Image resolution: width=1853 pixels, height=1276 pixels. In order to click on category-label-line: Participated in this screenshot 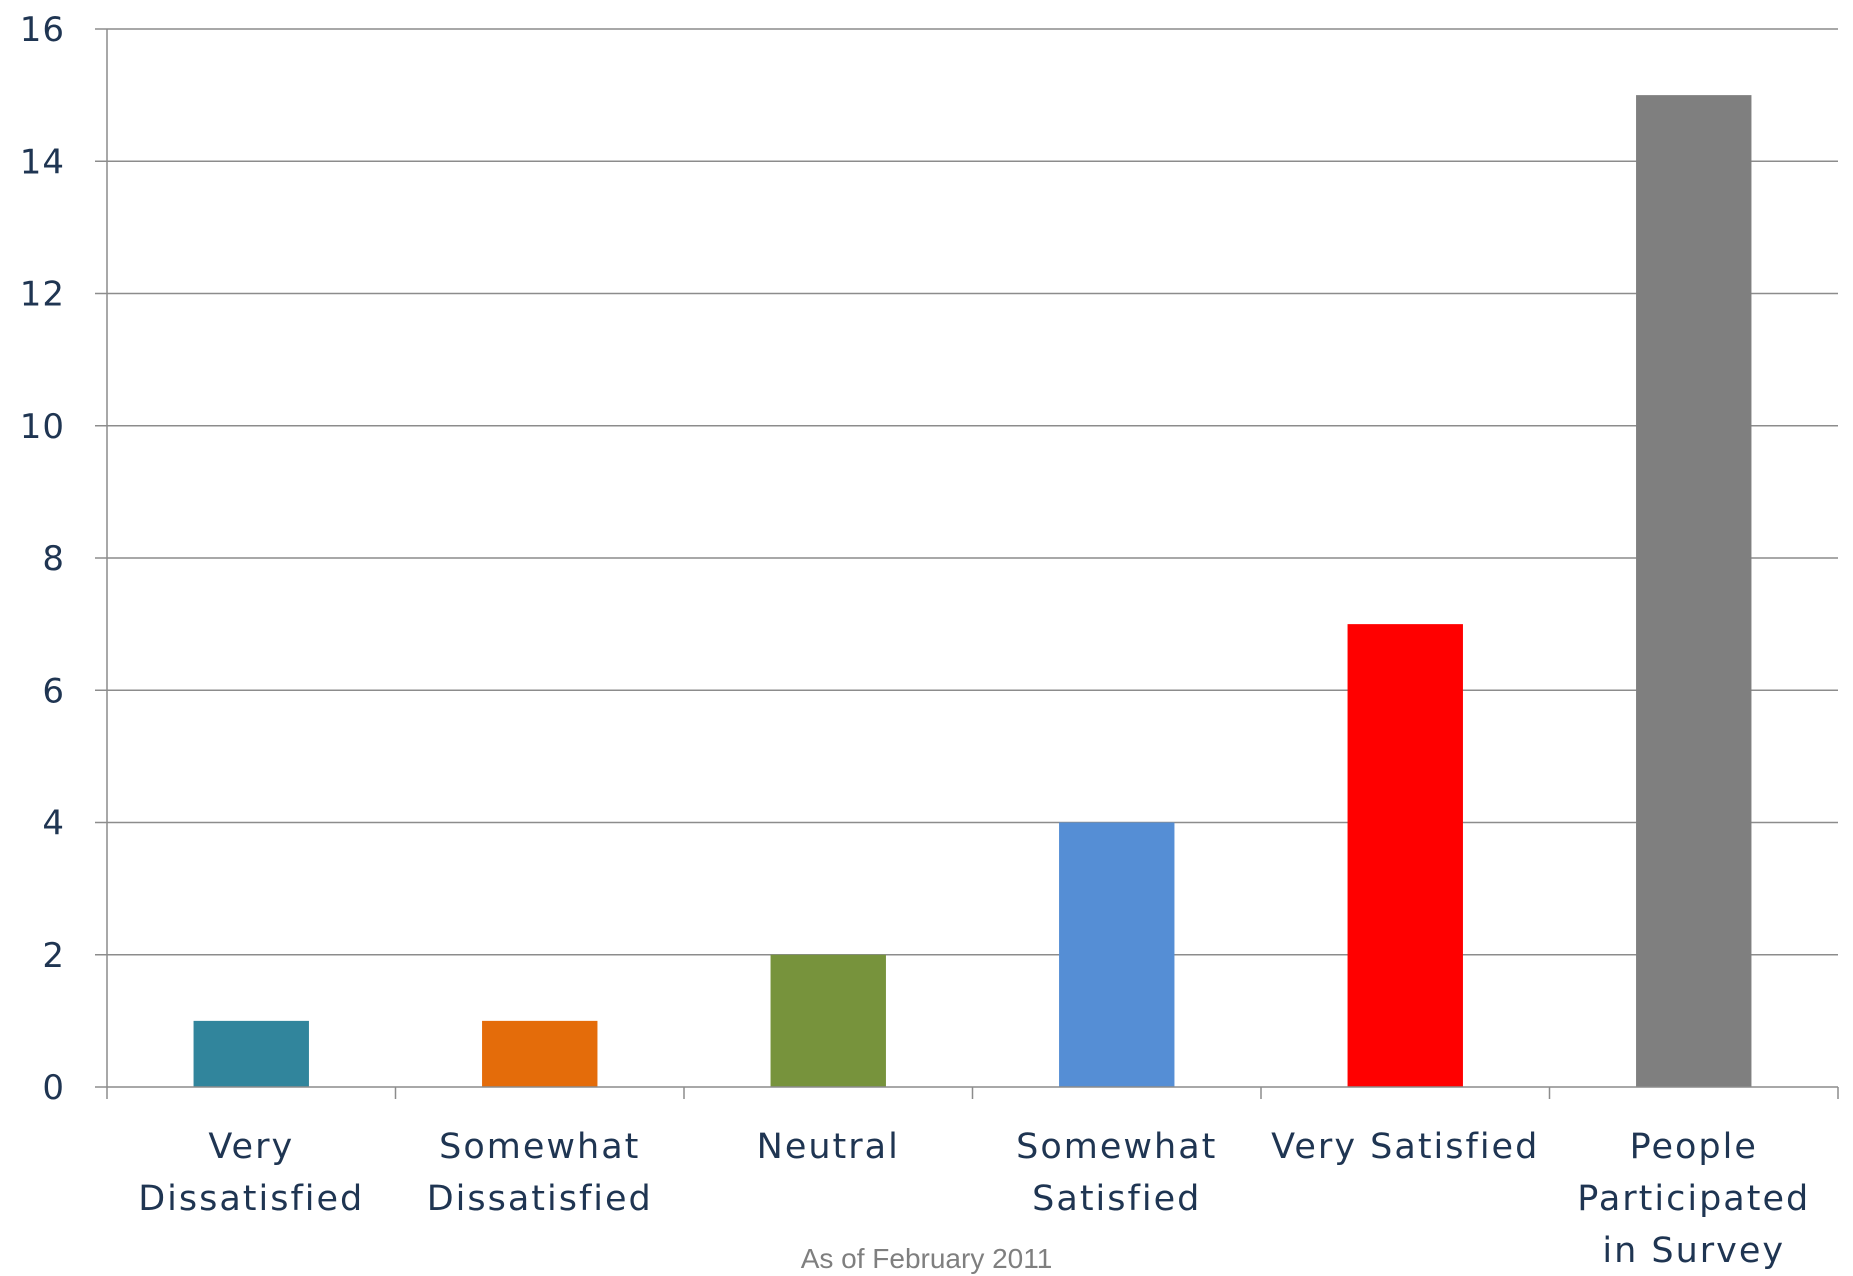, I will do `click(1693, 1199)`.